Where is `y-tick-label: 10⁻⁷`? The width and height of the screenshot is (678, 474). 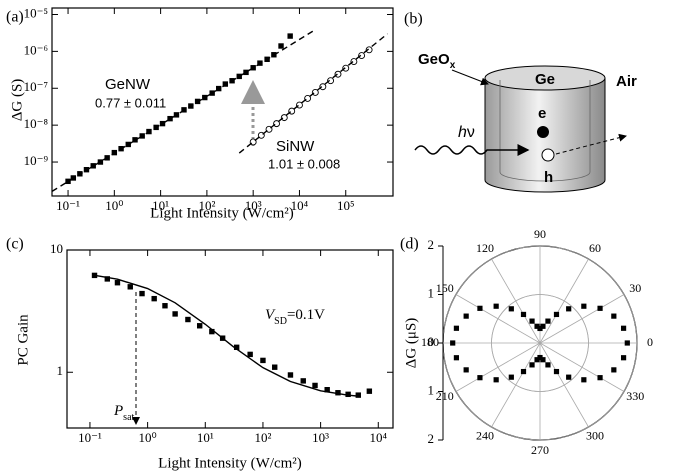
y-tick-label: 10⁻⁷ is located at coordinates (36, 86).